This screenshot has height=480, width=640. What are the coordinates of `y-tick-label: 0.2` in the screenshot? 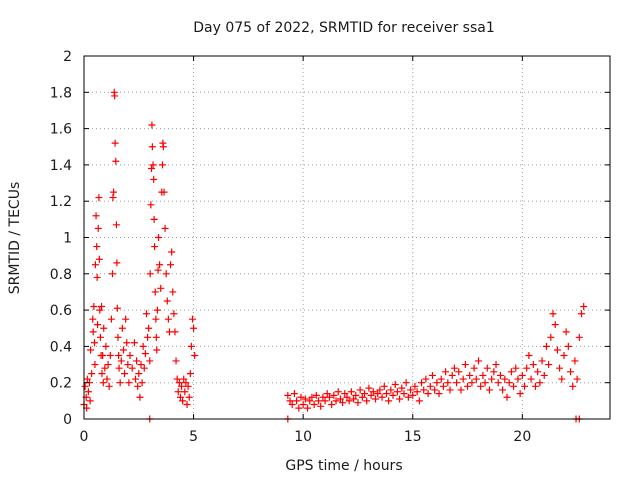 It's located at (61, 384).